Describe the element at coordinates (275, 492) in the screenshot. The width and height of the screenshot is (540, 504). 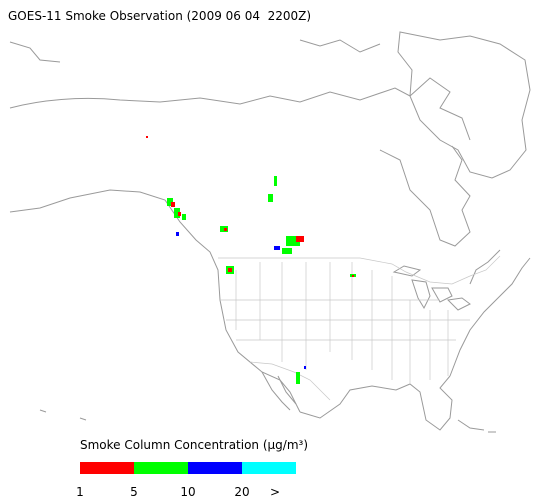
I see `colorbar-overflow-label: >` at that location.